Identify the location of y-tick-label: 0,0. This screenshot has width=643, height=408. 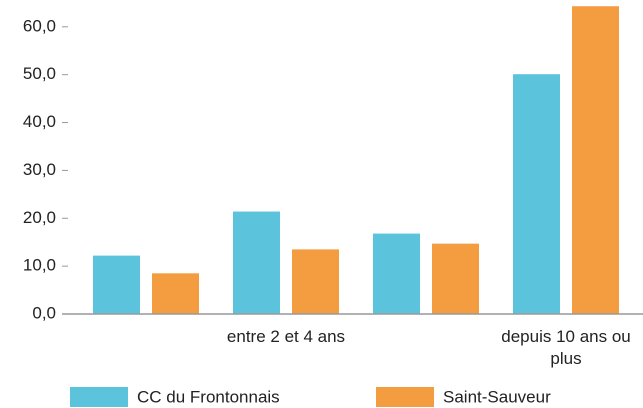
(44, 312).